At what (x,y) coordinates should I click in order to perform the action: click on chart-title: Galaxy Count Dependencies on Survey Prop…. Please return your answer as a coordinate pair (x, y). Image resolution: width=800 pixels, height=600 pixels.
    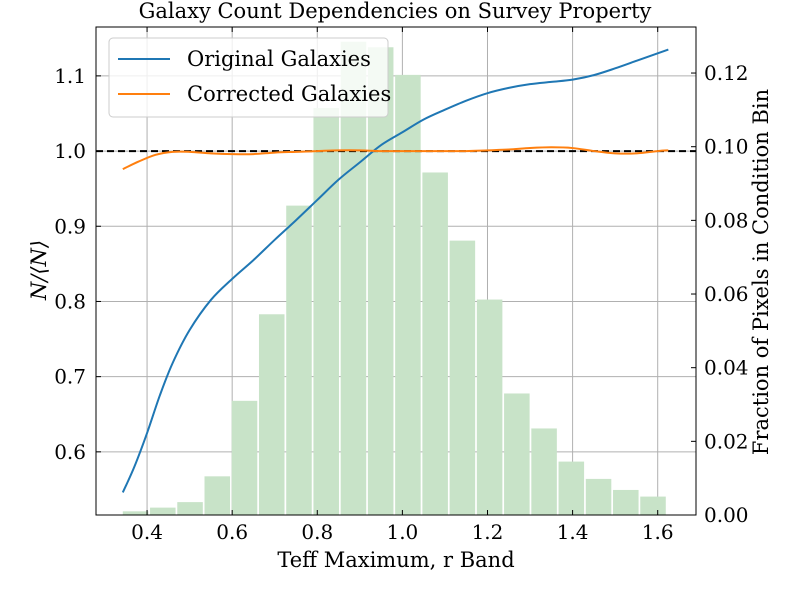
    Looking at the image, I should click on (395, 11).